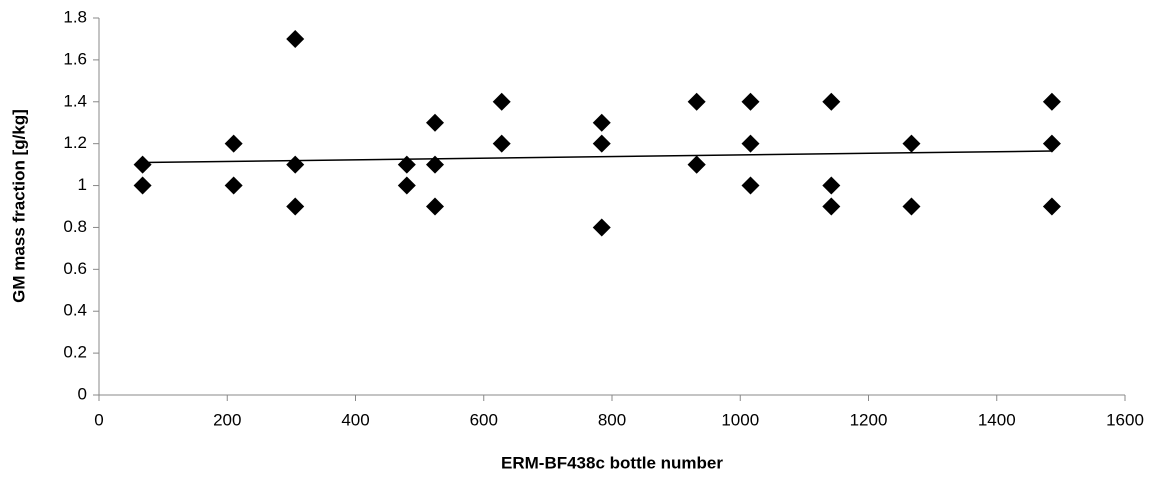 This screenshot has height=480, width=1160. Describe the element at coordinates (355, 419) in the screenshot. I see `x-tick-label: 400` at that location.